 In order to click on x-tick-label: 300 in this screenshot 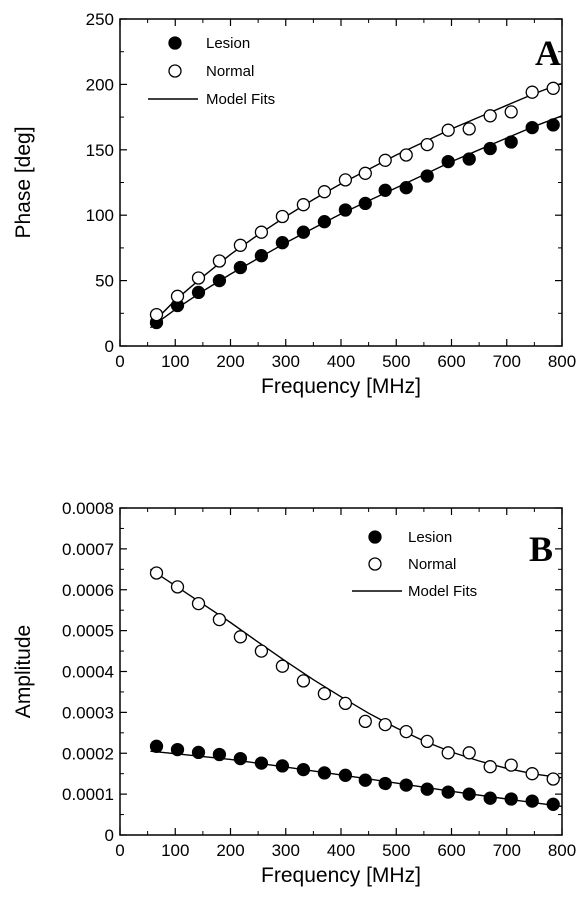, I will do `click(286, 361)`.